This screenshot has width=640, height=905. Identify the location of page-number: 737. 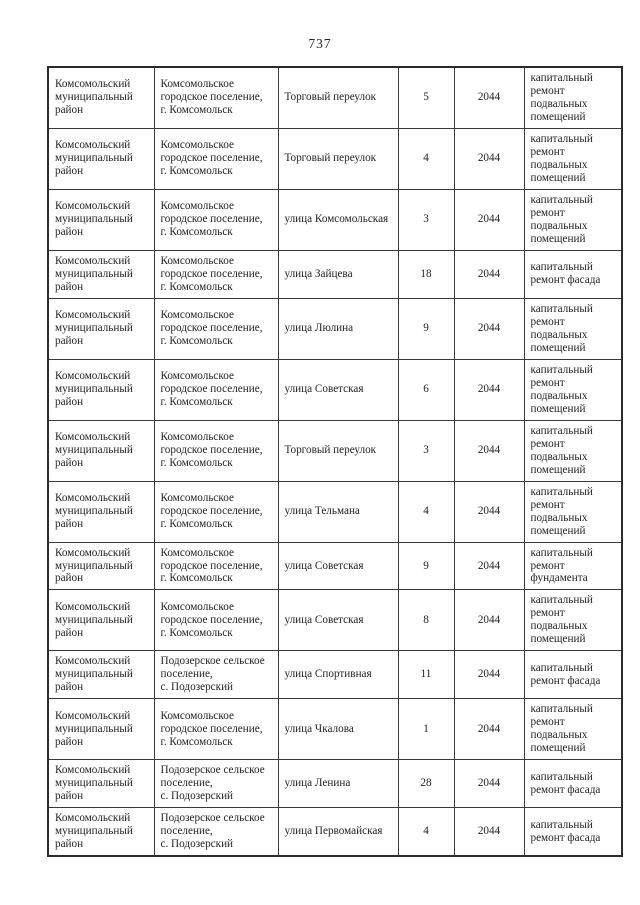
(320, 43).